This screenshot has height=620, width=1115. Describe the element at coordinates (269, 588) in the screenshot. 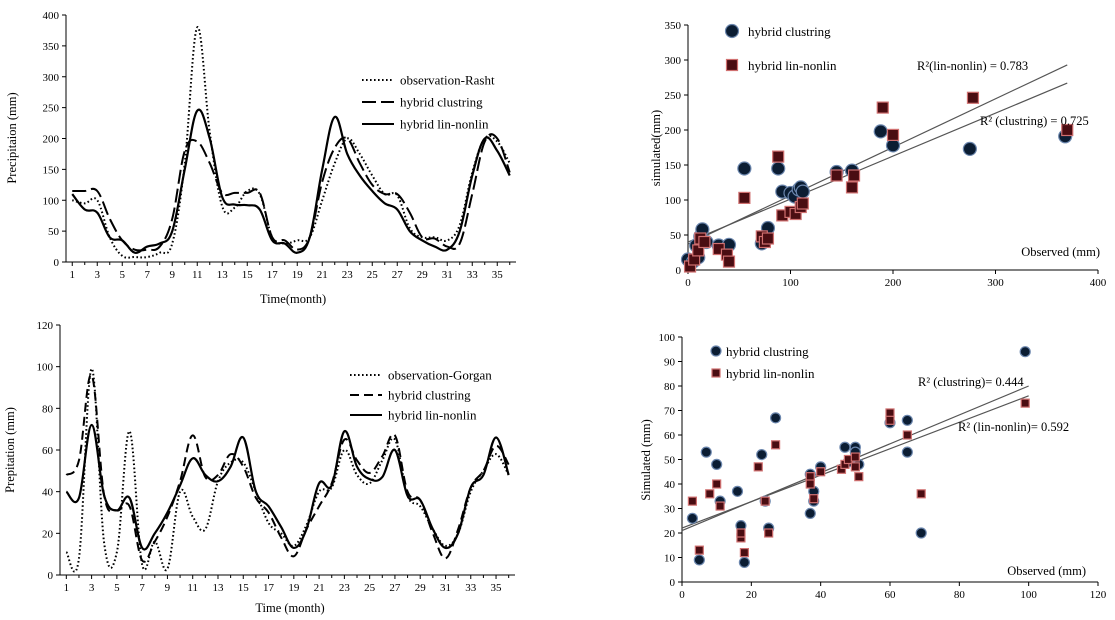

I see `x-tick-label: 17` at that location.